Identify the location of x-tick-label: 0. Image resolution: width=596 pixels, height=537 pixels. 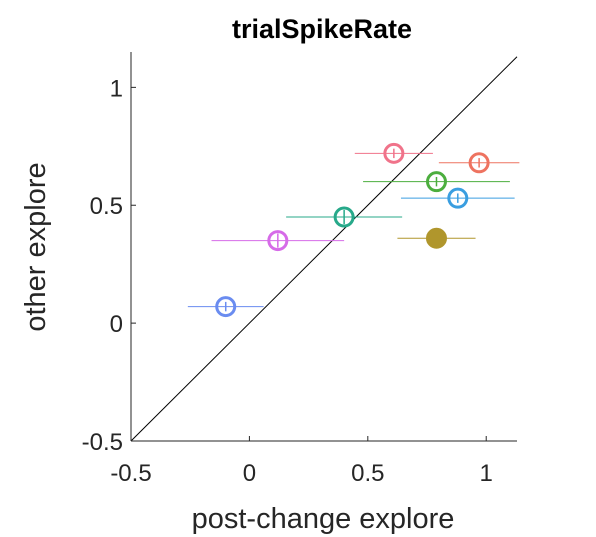
(249, 473).